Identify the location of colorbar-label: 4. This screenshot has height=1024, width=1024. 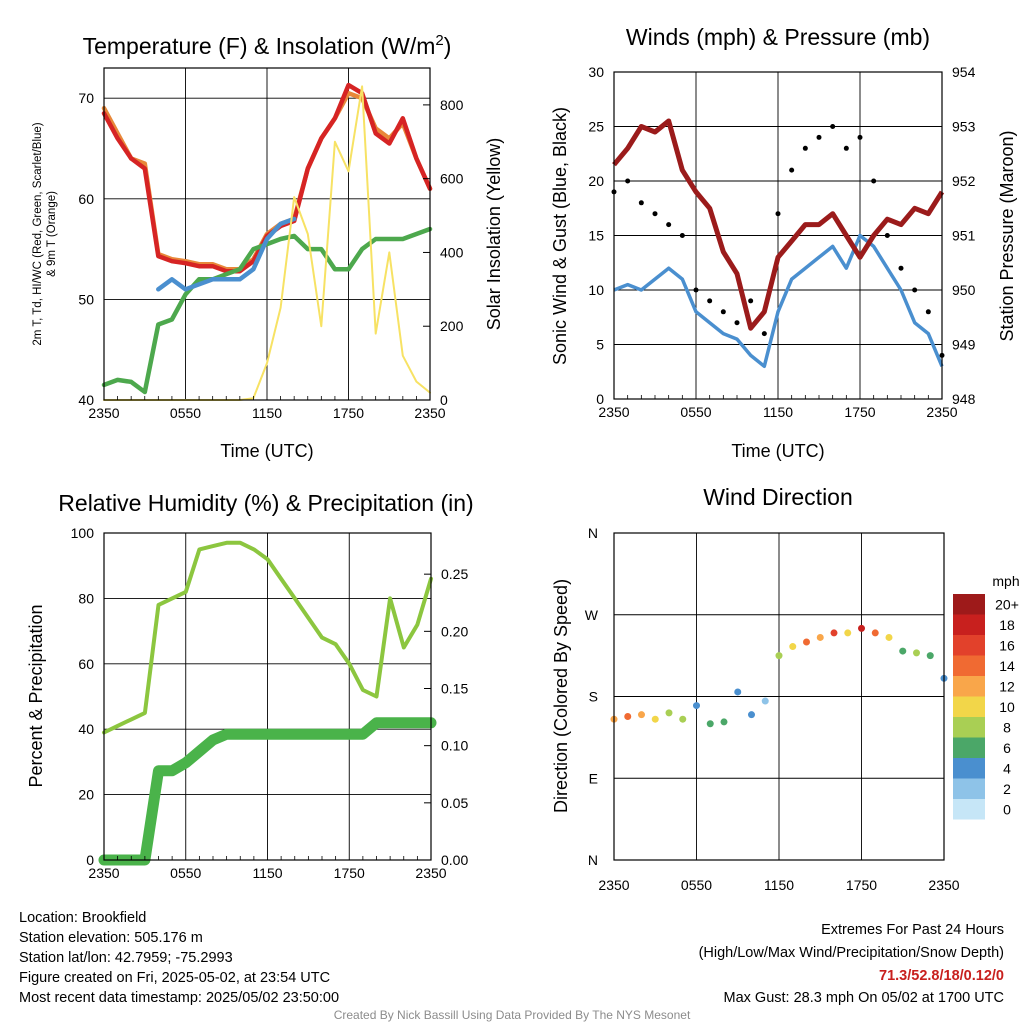
(1007, 768).